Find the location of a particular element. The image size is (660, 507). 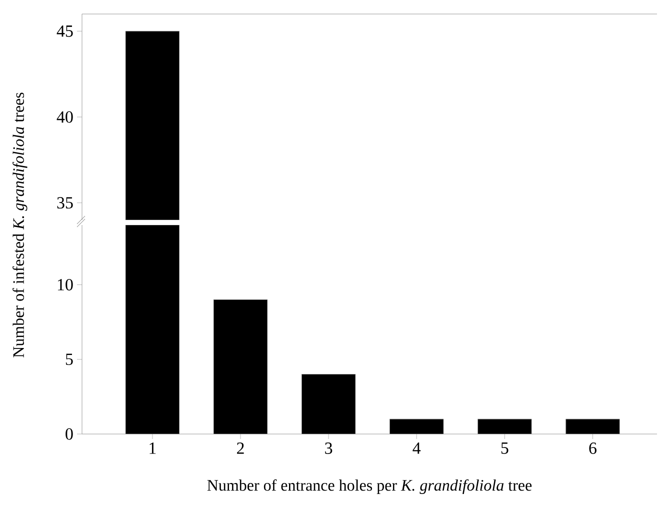

x-tick-label: 4 is located at coordinates (416, 448).